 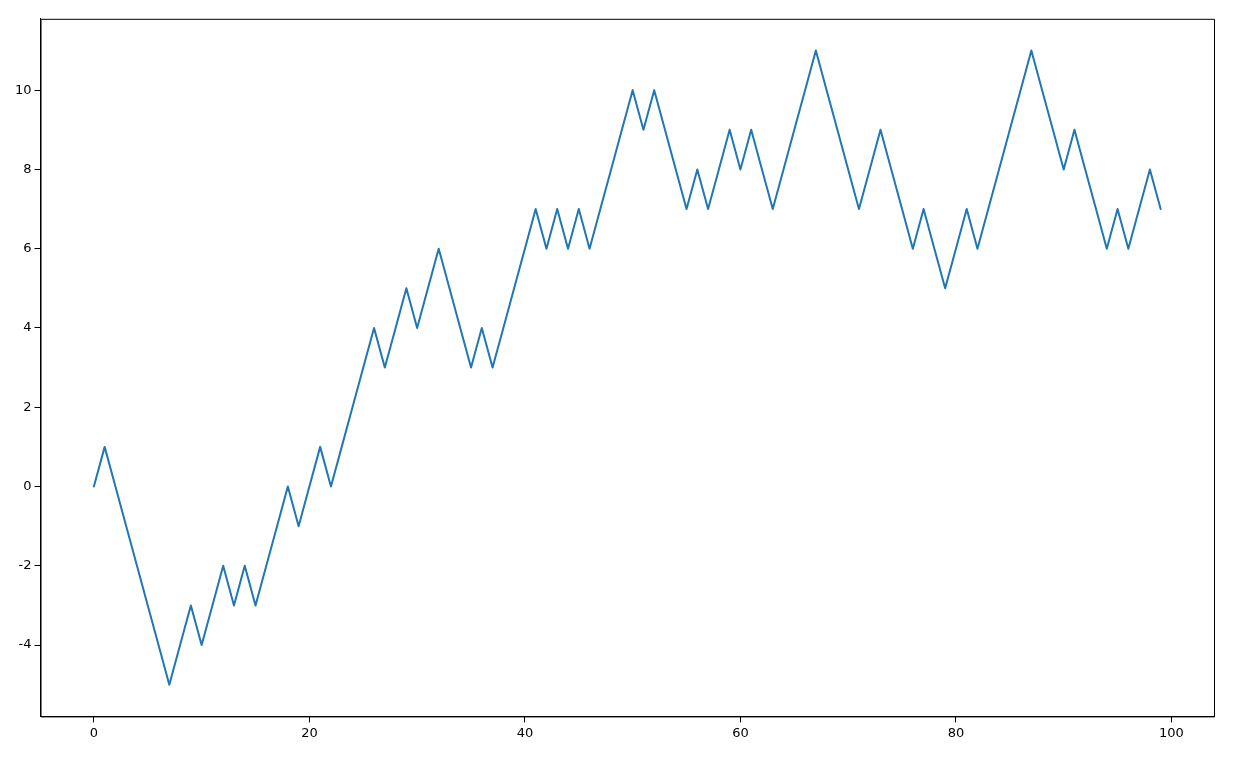 What do you see at coordinates (525, 732) in the screenshot?
I see `x-tick-label: 40` at bounding box center [525, 732].